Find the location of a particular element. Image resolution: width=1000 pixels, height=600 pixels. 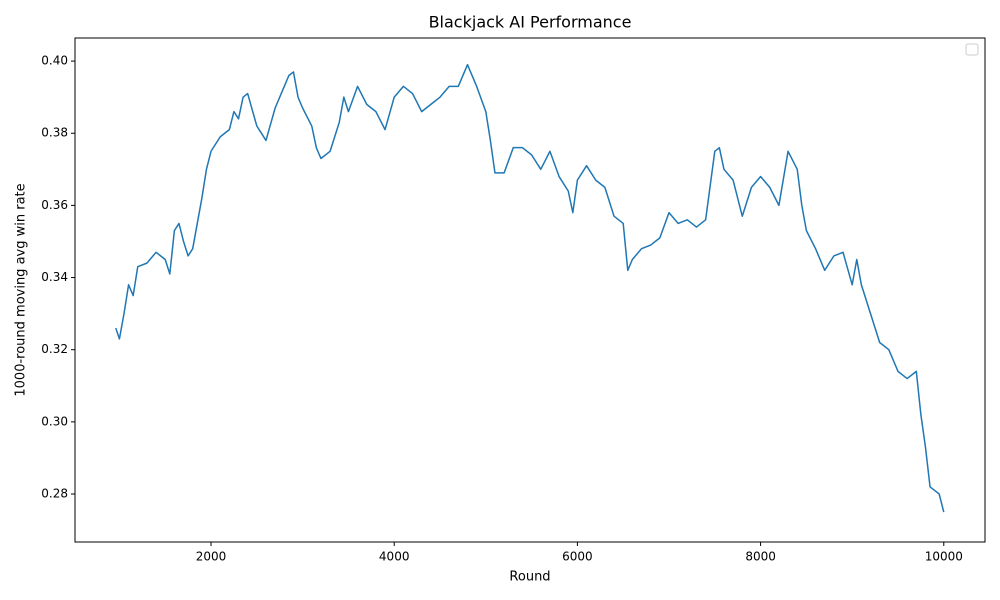

y-tick-label: 0.38 is located at coordinates (54, 133).